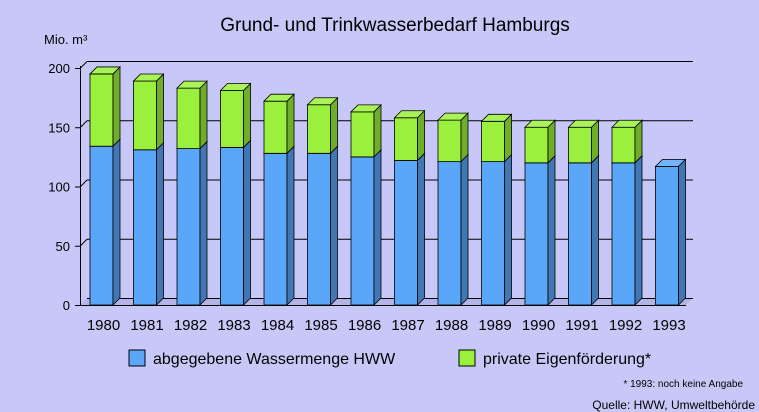  I want to click on bar-1990-private, so click(540, 141).